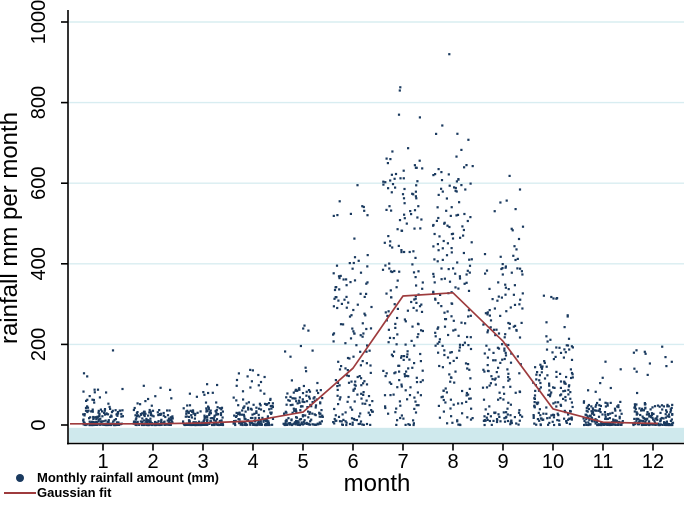 The width and height of the screenshot is (685, 505). What do you see at coordinates (39, 102) in the screenshot?
I see `y-tick-label: 800` at bounding box center [39, 102].